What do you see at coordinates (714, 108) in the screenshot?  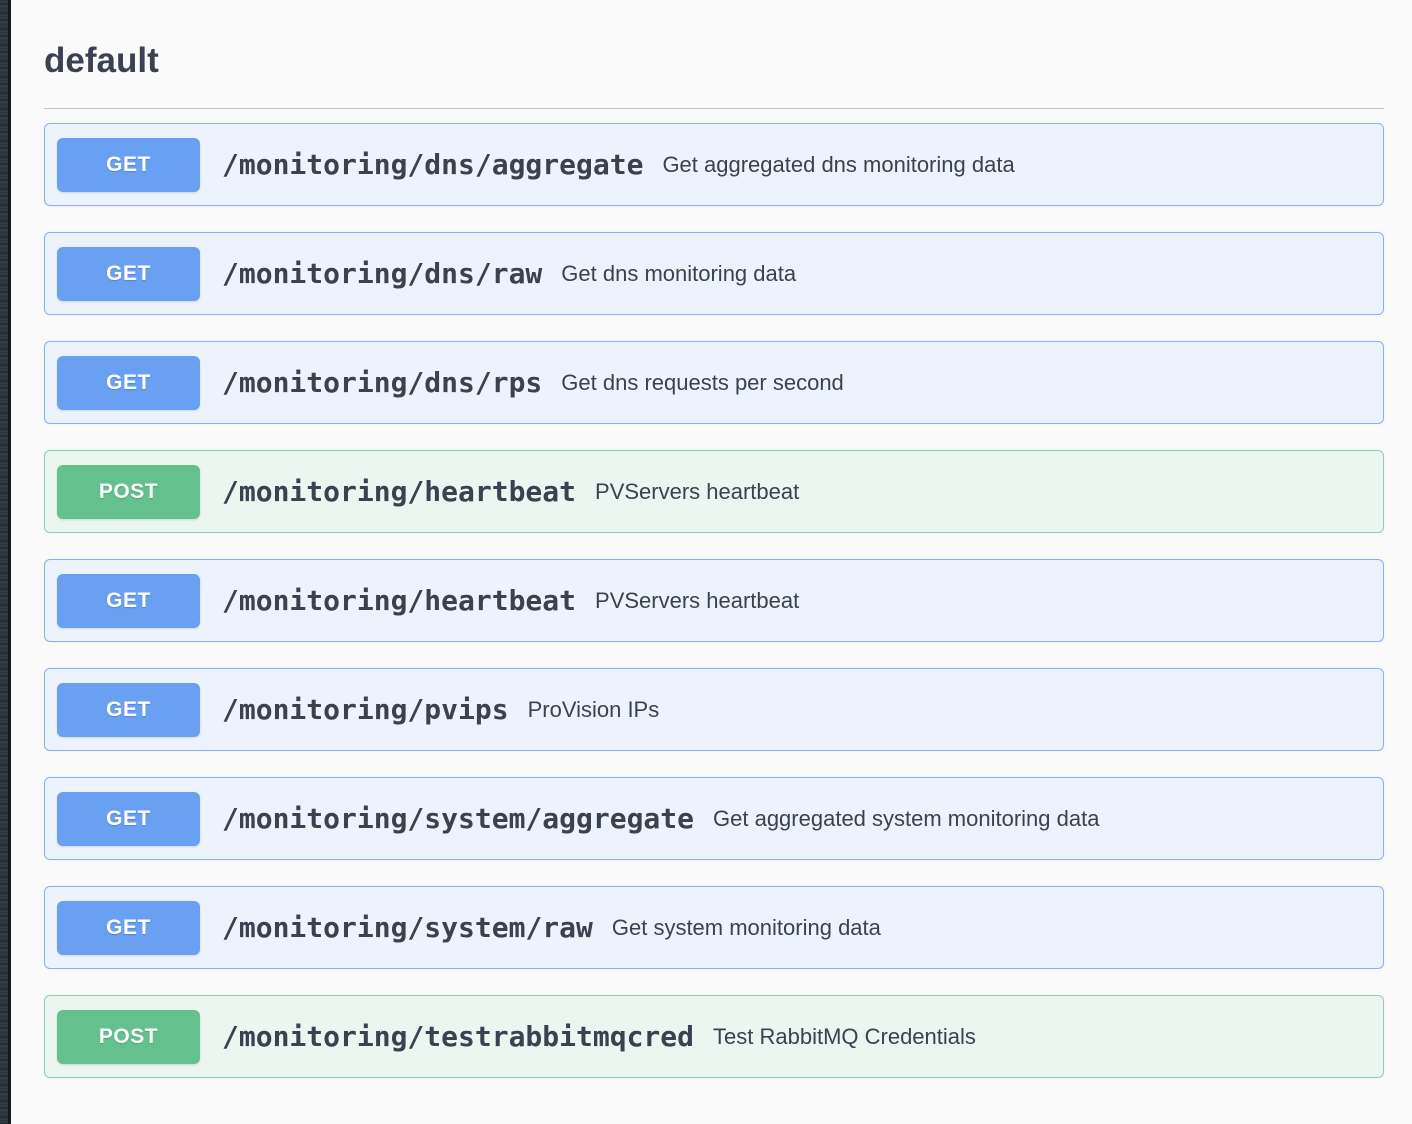 I see `section-divider` at bounding box center [714, 108].